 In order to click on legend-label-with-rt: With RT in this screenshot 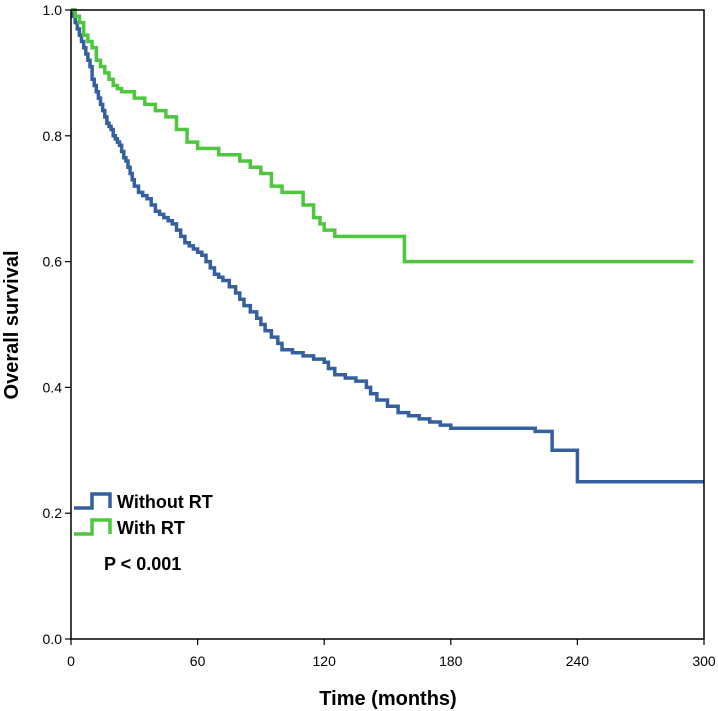, I will do `click(151, 528)`.